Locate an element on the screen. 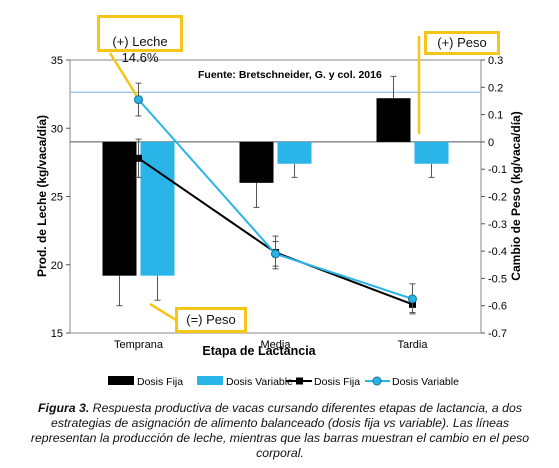 Image resolution: width=559 pixels, height=468 pixels. annotation-peso-plus-text: (+) Peso is located at coordinates (462, 42).